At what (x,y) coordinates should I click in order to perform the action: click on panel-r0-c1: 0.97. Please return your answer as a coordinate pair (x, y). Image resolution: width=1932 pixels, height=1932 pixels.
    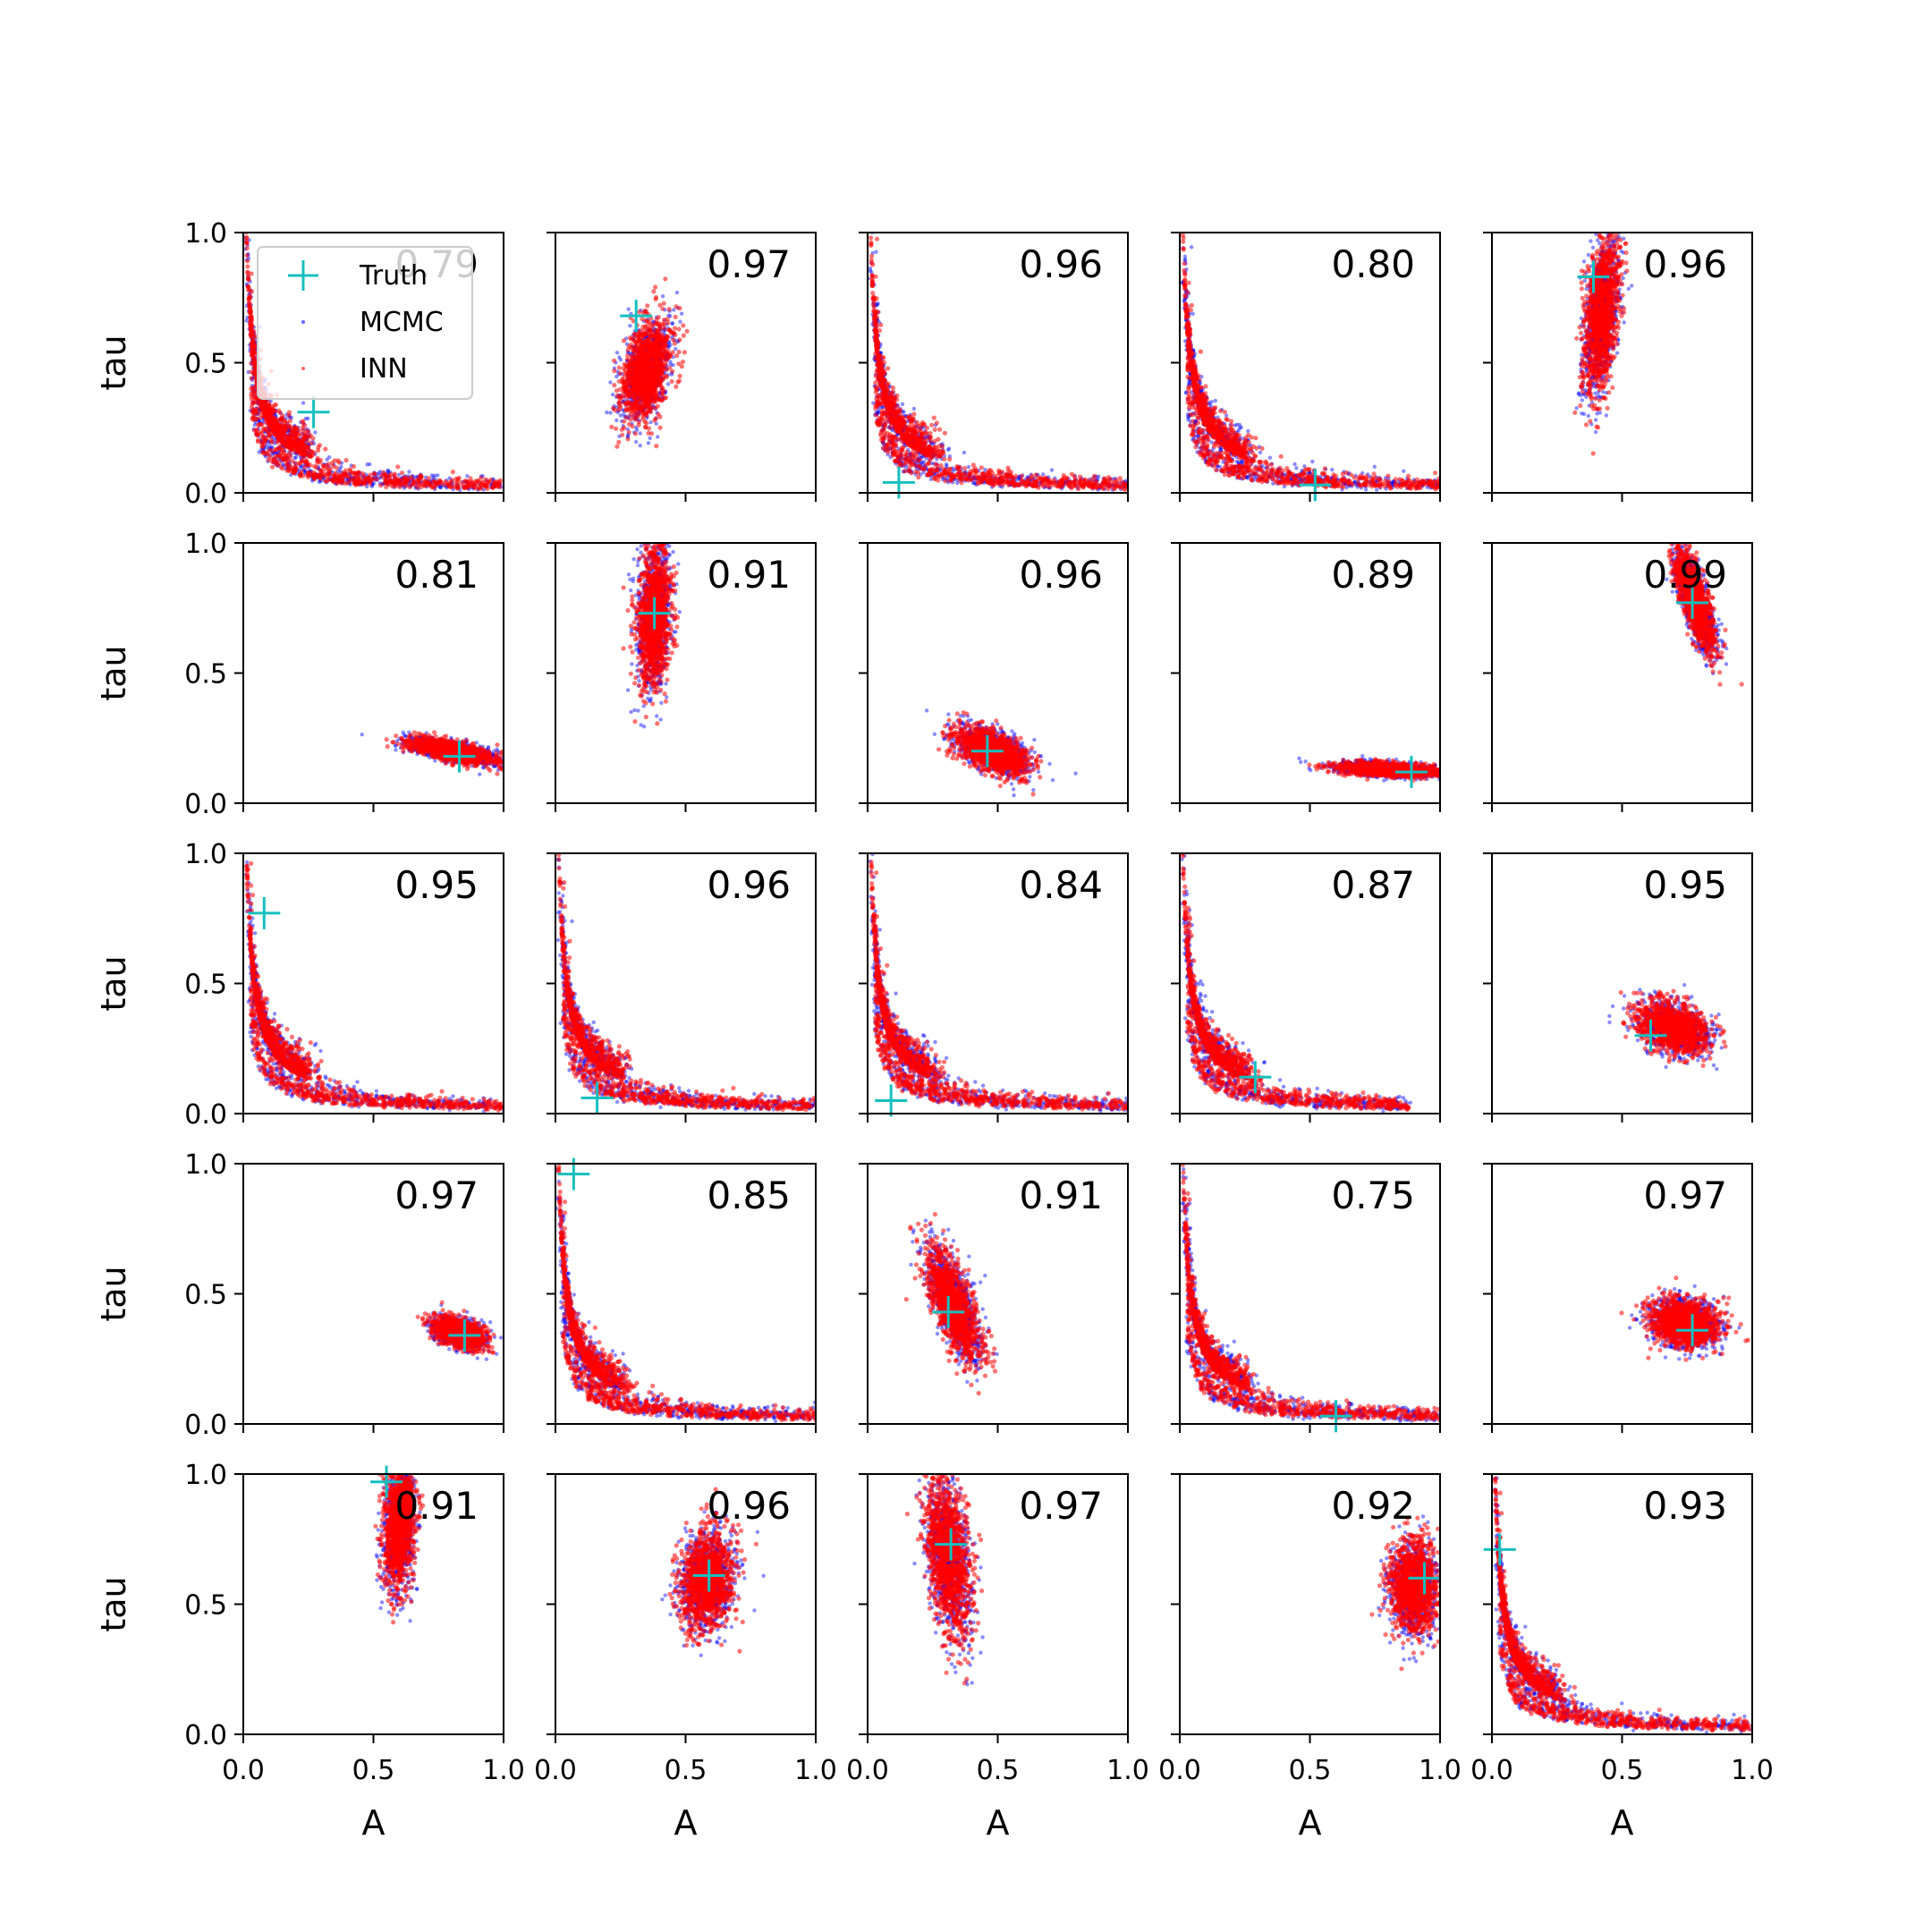
    Looking at the image, I should click on (682, 367).